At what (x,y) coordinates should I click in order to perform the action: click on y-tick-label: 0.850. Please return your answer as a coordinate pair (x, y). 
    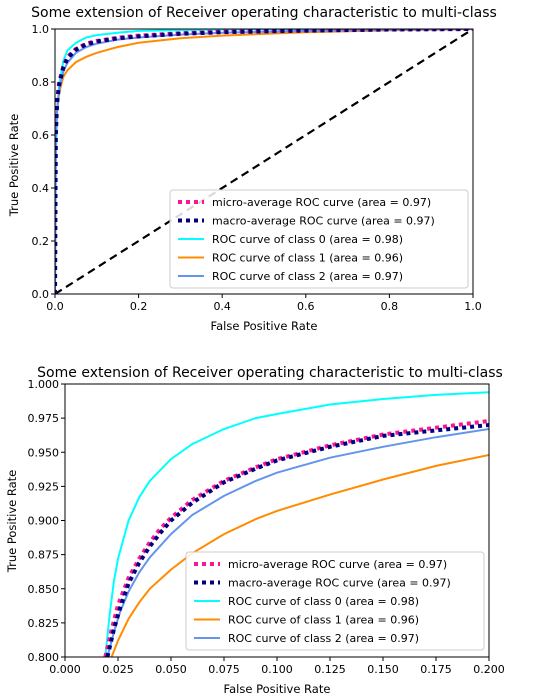
    Looking at the image, I should click on (44, 589).